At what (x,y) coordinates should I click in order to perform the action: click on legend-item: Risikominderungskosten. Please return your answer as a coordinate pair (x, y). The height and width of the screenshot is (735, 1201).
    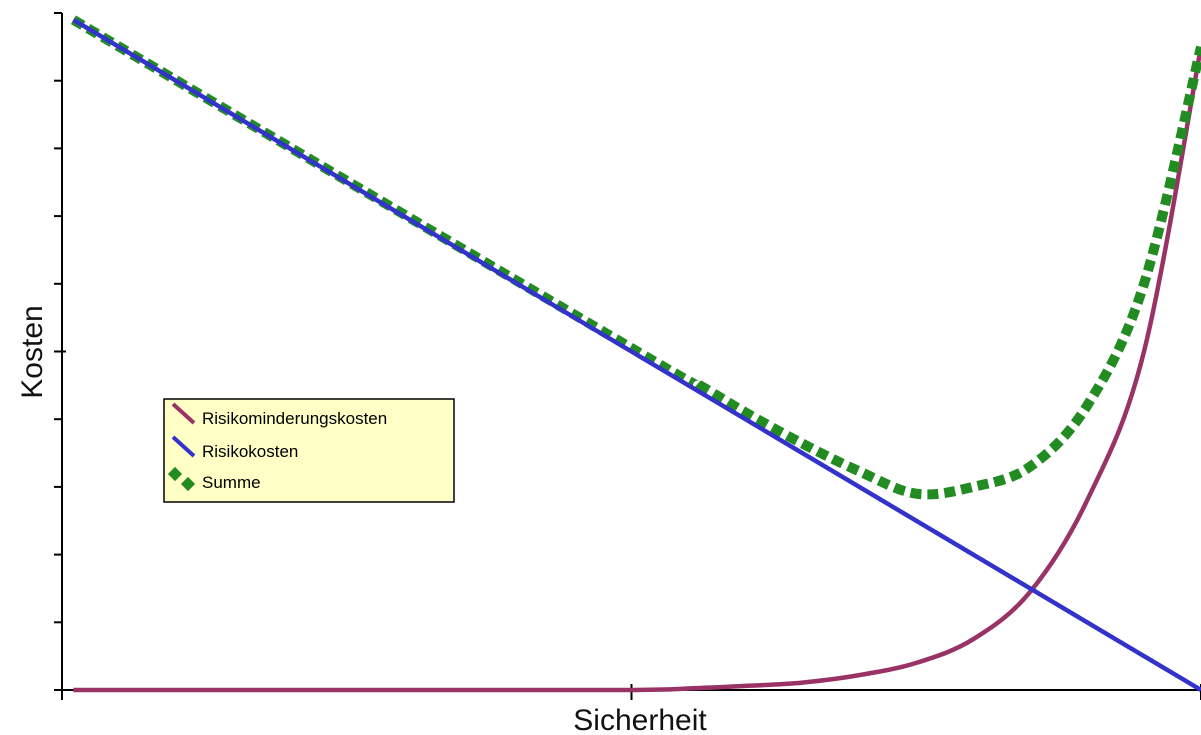
    Looking at the image, I should click on (279, 415).